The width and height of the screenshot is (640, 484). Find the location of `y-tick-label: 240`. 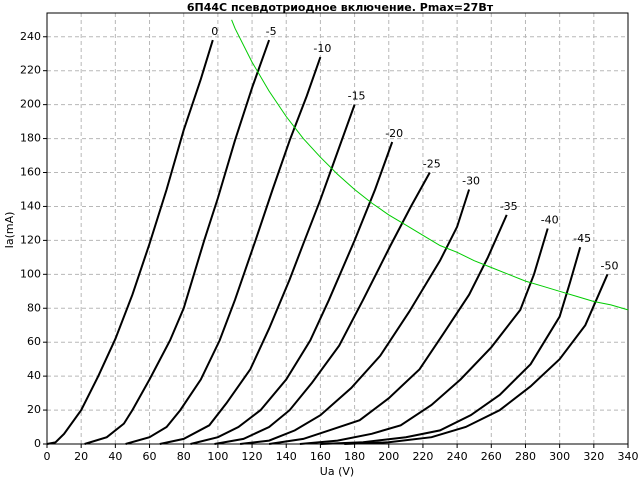

y-tick-label: 240 is located at coordinates (30, 36).